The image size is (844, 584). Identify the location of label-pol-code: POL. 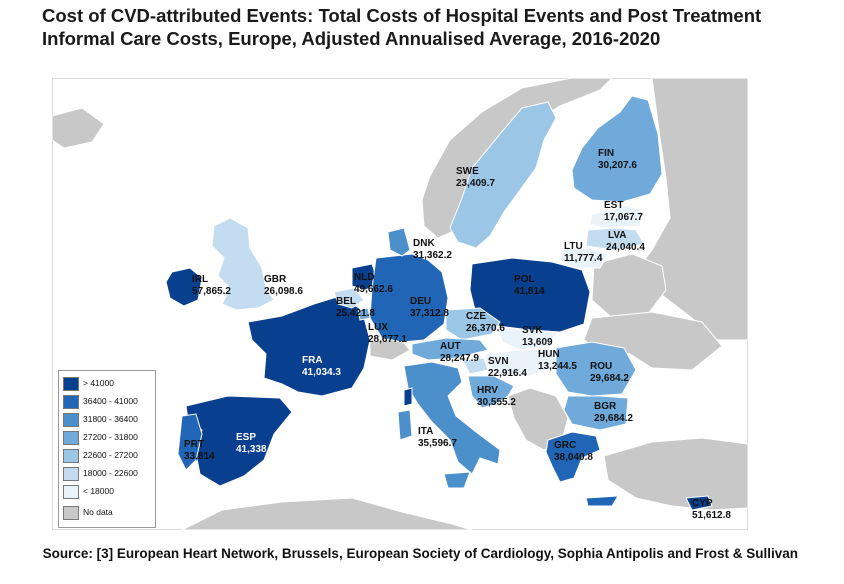
(524, 279).